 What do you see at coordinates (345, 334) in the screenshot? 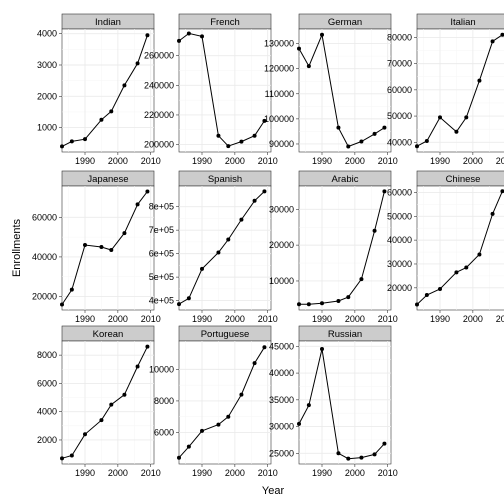
I see `strip-label-russian: Russian` at bounding box center [345, 334].